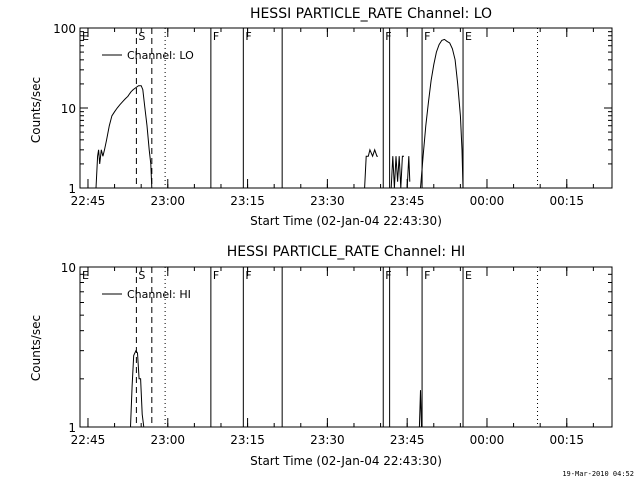 This screenshot has width=640, height=480. What do you see at coordinates (327, 201) in the screenshot?
I see `panel0-x-tick-label: 23:30` at bounding box center [327, 201].